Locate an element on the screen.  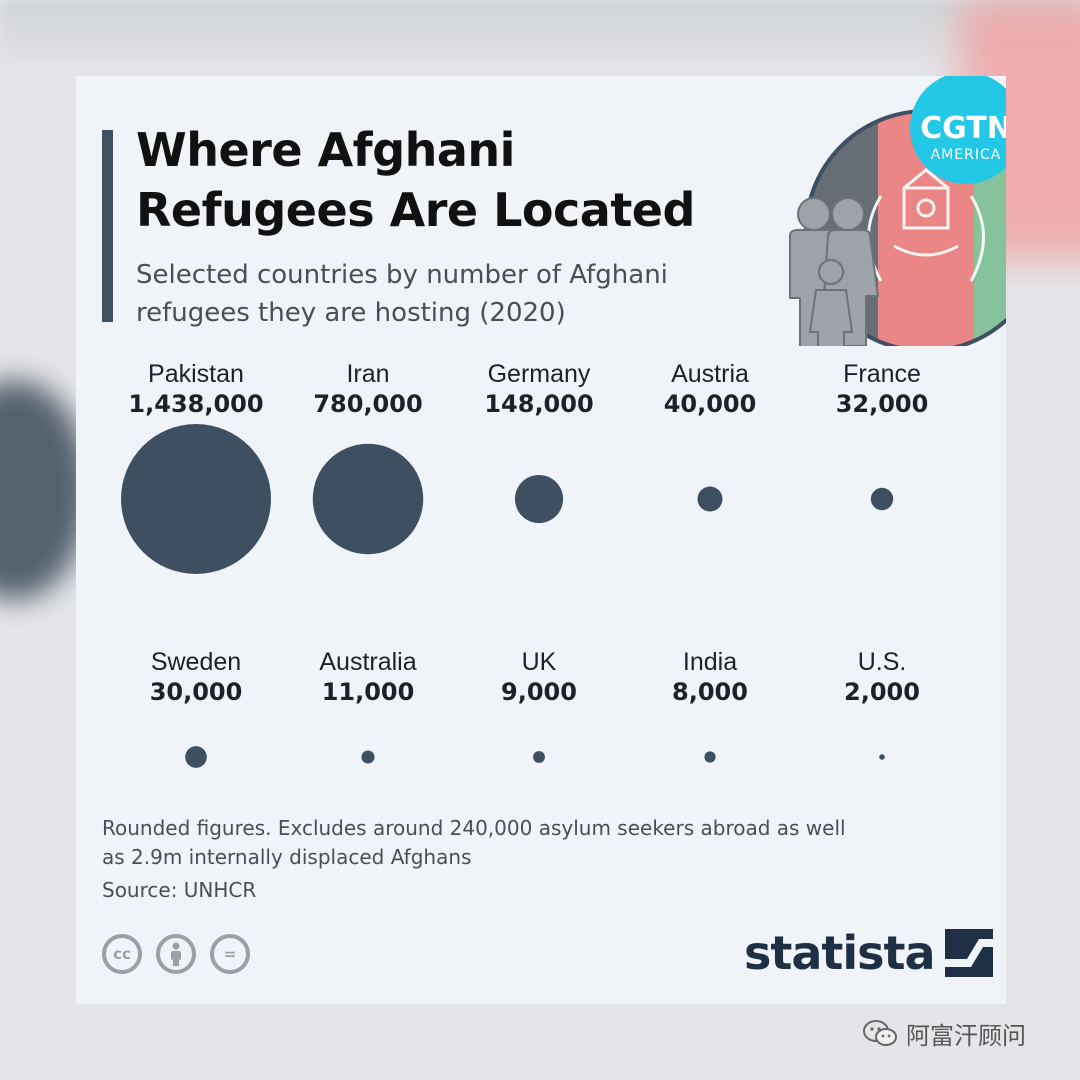
bubble-sweden is located at coordinates (196, 757).